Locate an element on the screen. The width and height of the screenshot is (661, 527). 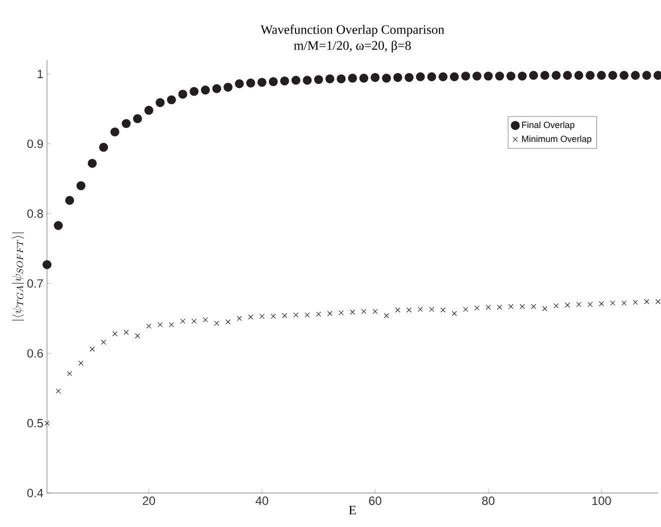
legend-label: Minimum Overlap is located at coordinates (557, 139).